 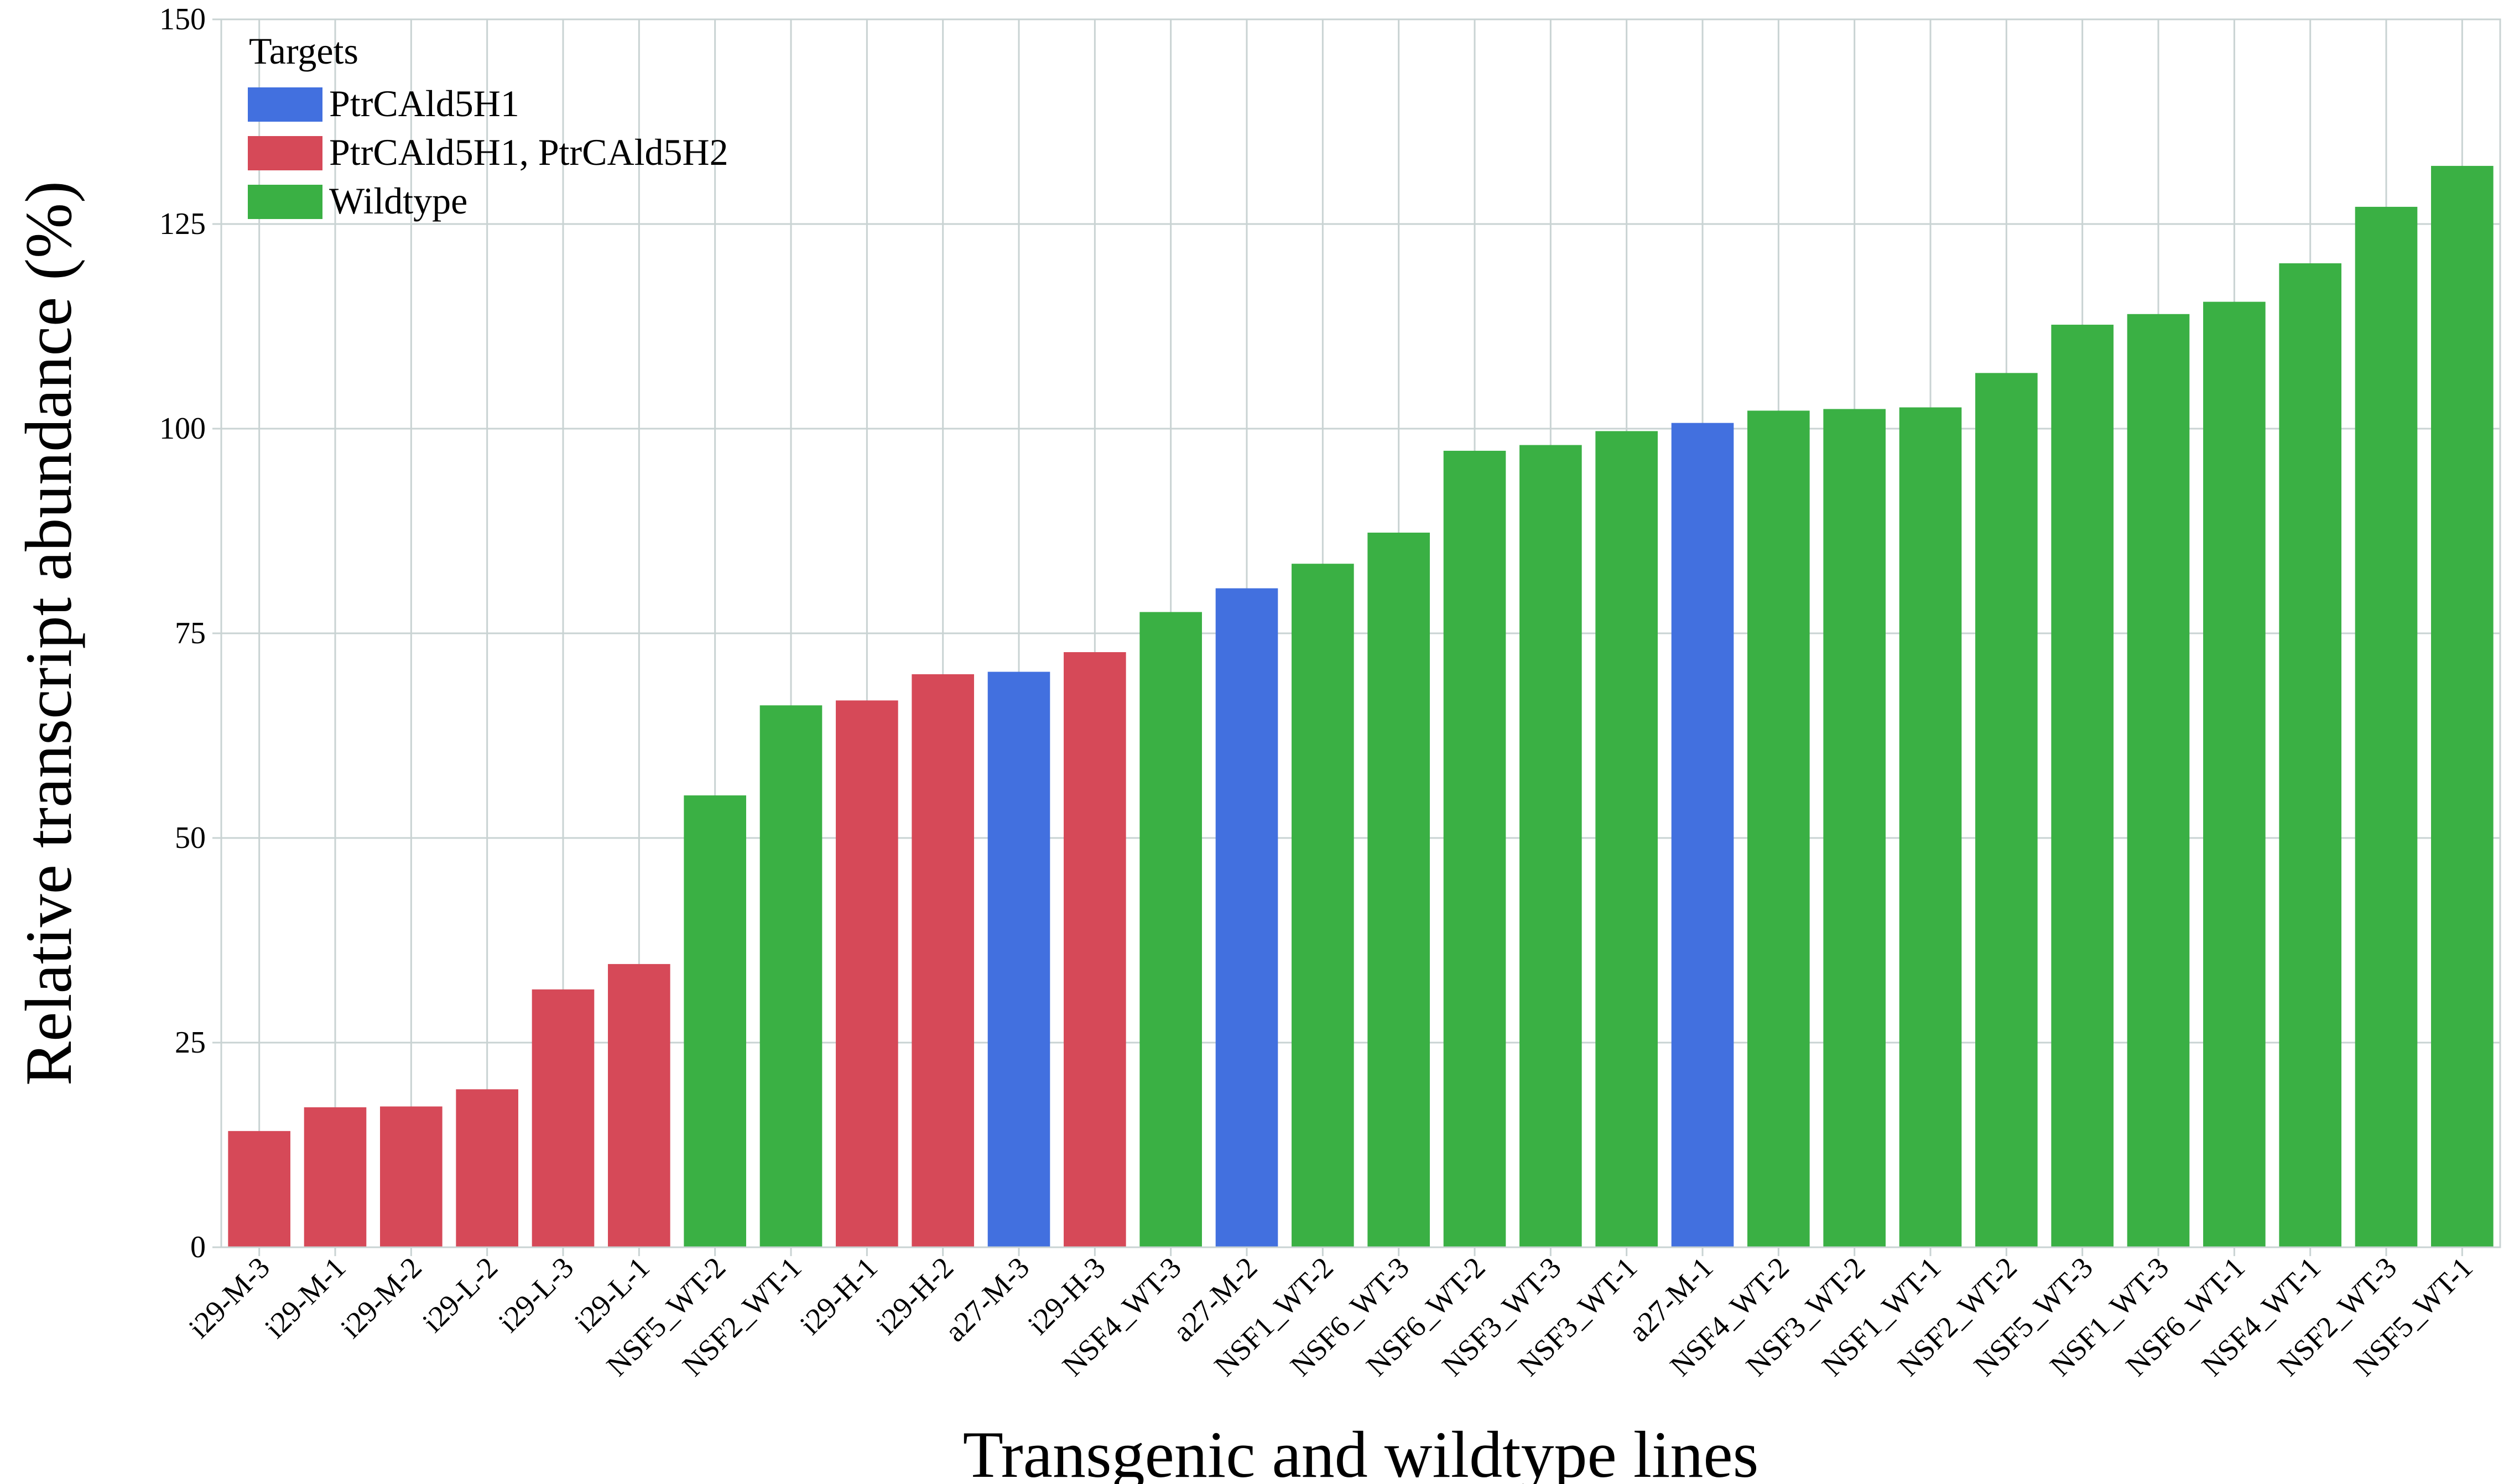 I want to click on y-axis-ticks: 0 25 50 75 100 125 150, so click(x=190, y=633).